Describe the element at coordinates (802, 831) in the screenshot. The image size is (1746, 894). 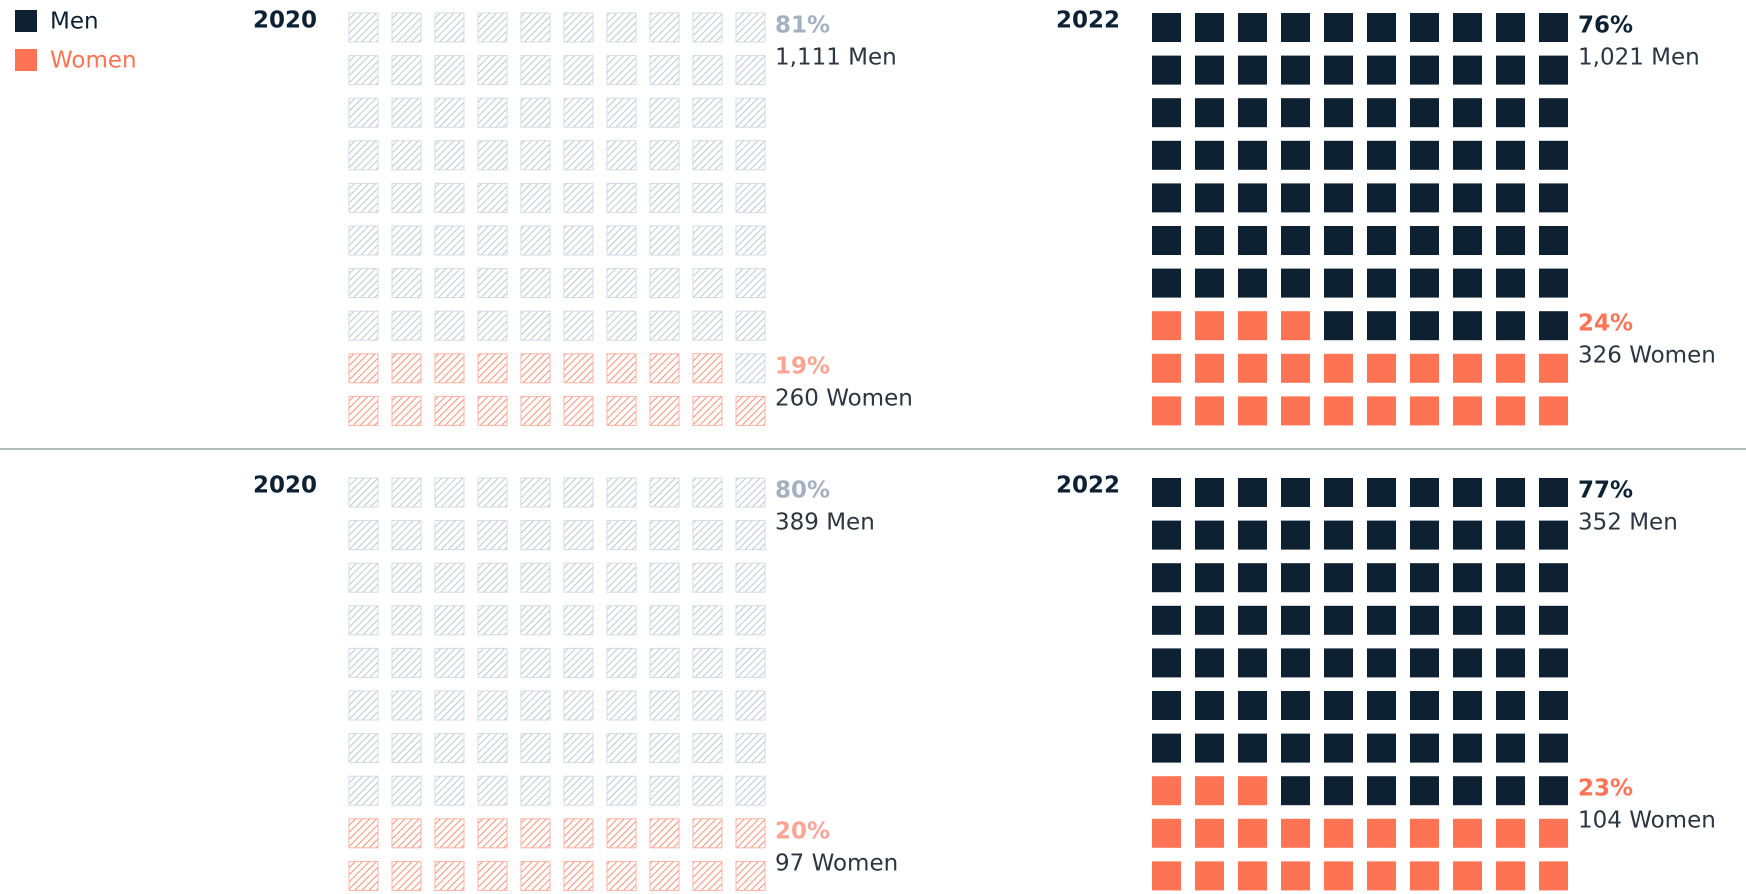
I see `percent-label: 20%` at that location.